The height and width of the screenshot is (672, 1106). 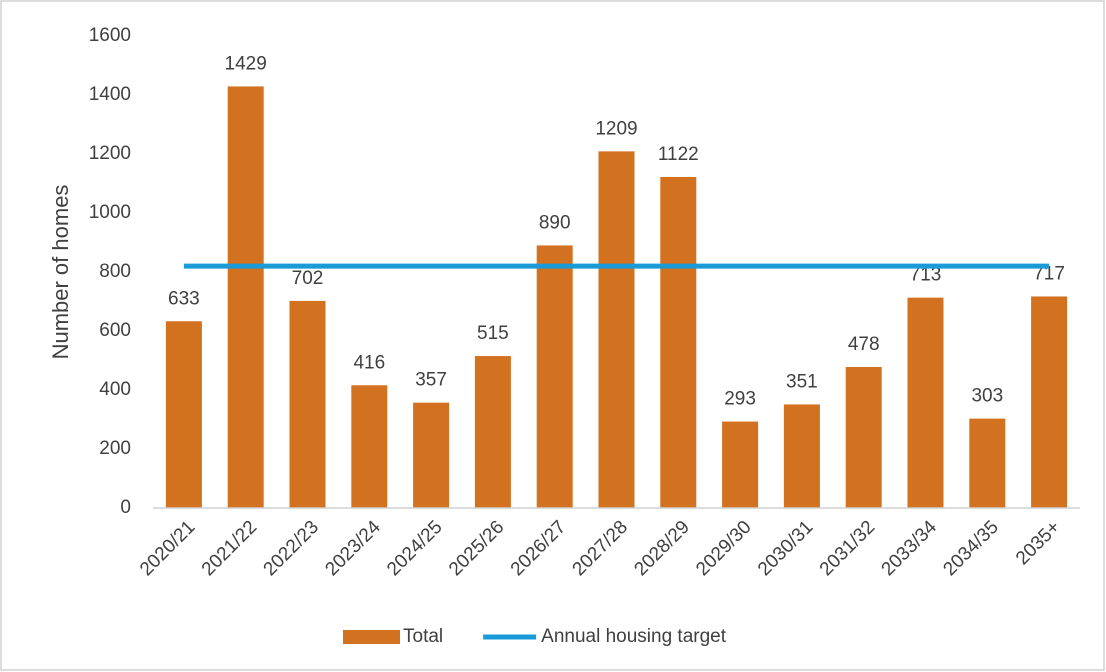 I want to click on data-label: 478, so click(x=864, y=344).